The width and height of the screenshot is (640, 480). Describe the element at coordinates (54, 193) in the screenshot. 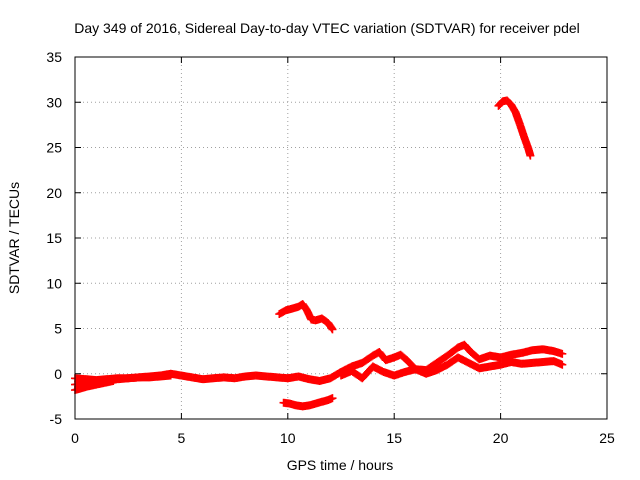

I see `y-tick-label: 20` at that location.